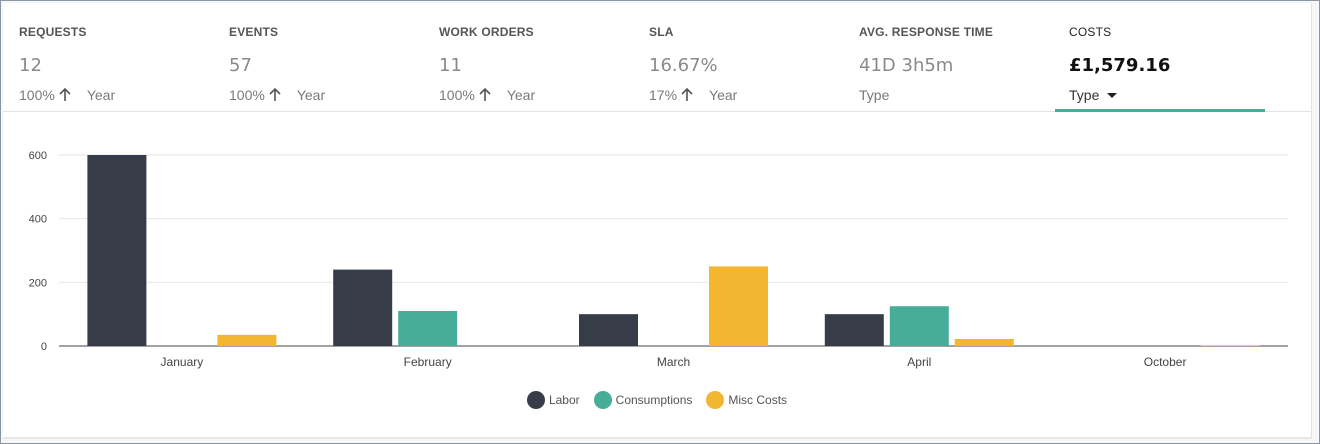 The image size is (1320, 444). Describe the element at coordinates (528, 57) in the screenshot. I see `kpi-work-orders: WORK ORDERS 11 100% Year` at that location.